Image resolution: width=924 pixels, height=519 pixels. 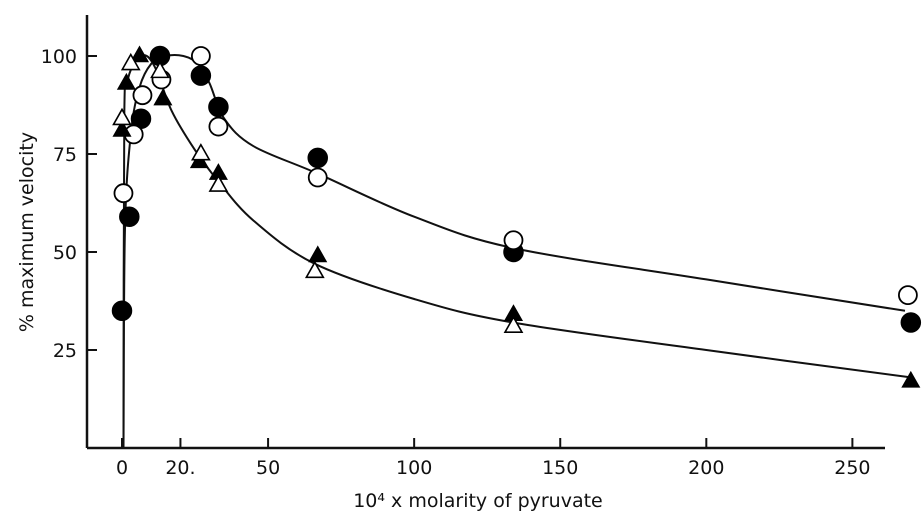 I want to click on x-tick-label: 0, so click(x=122, y=468).